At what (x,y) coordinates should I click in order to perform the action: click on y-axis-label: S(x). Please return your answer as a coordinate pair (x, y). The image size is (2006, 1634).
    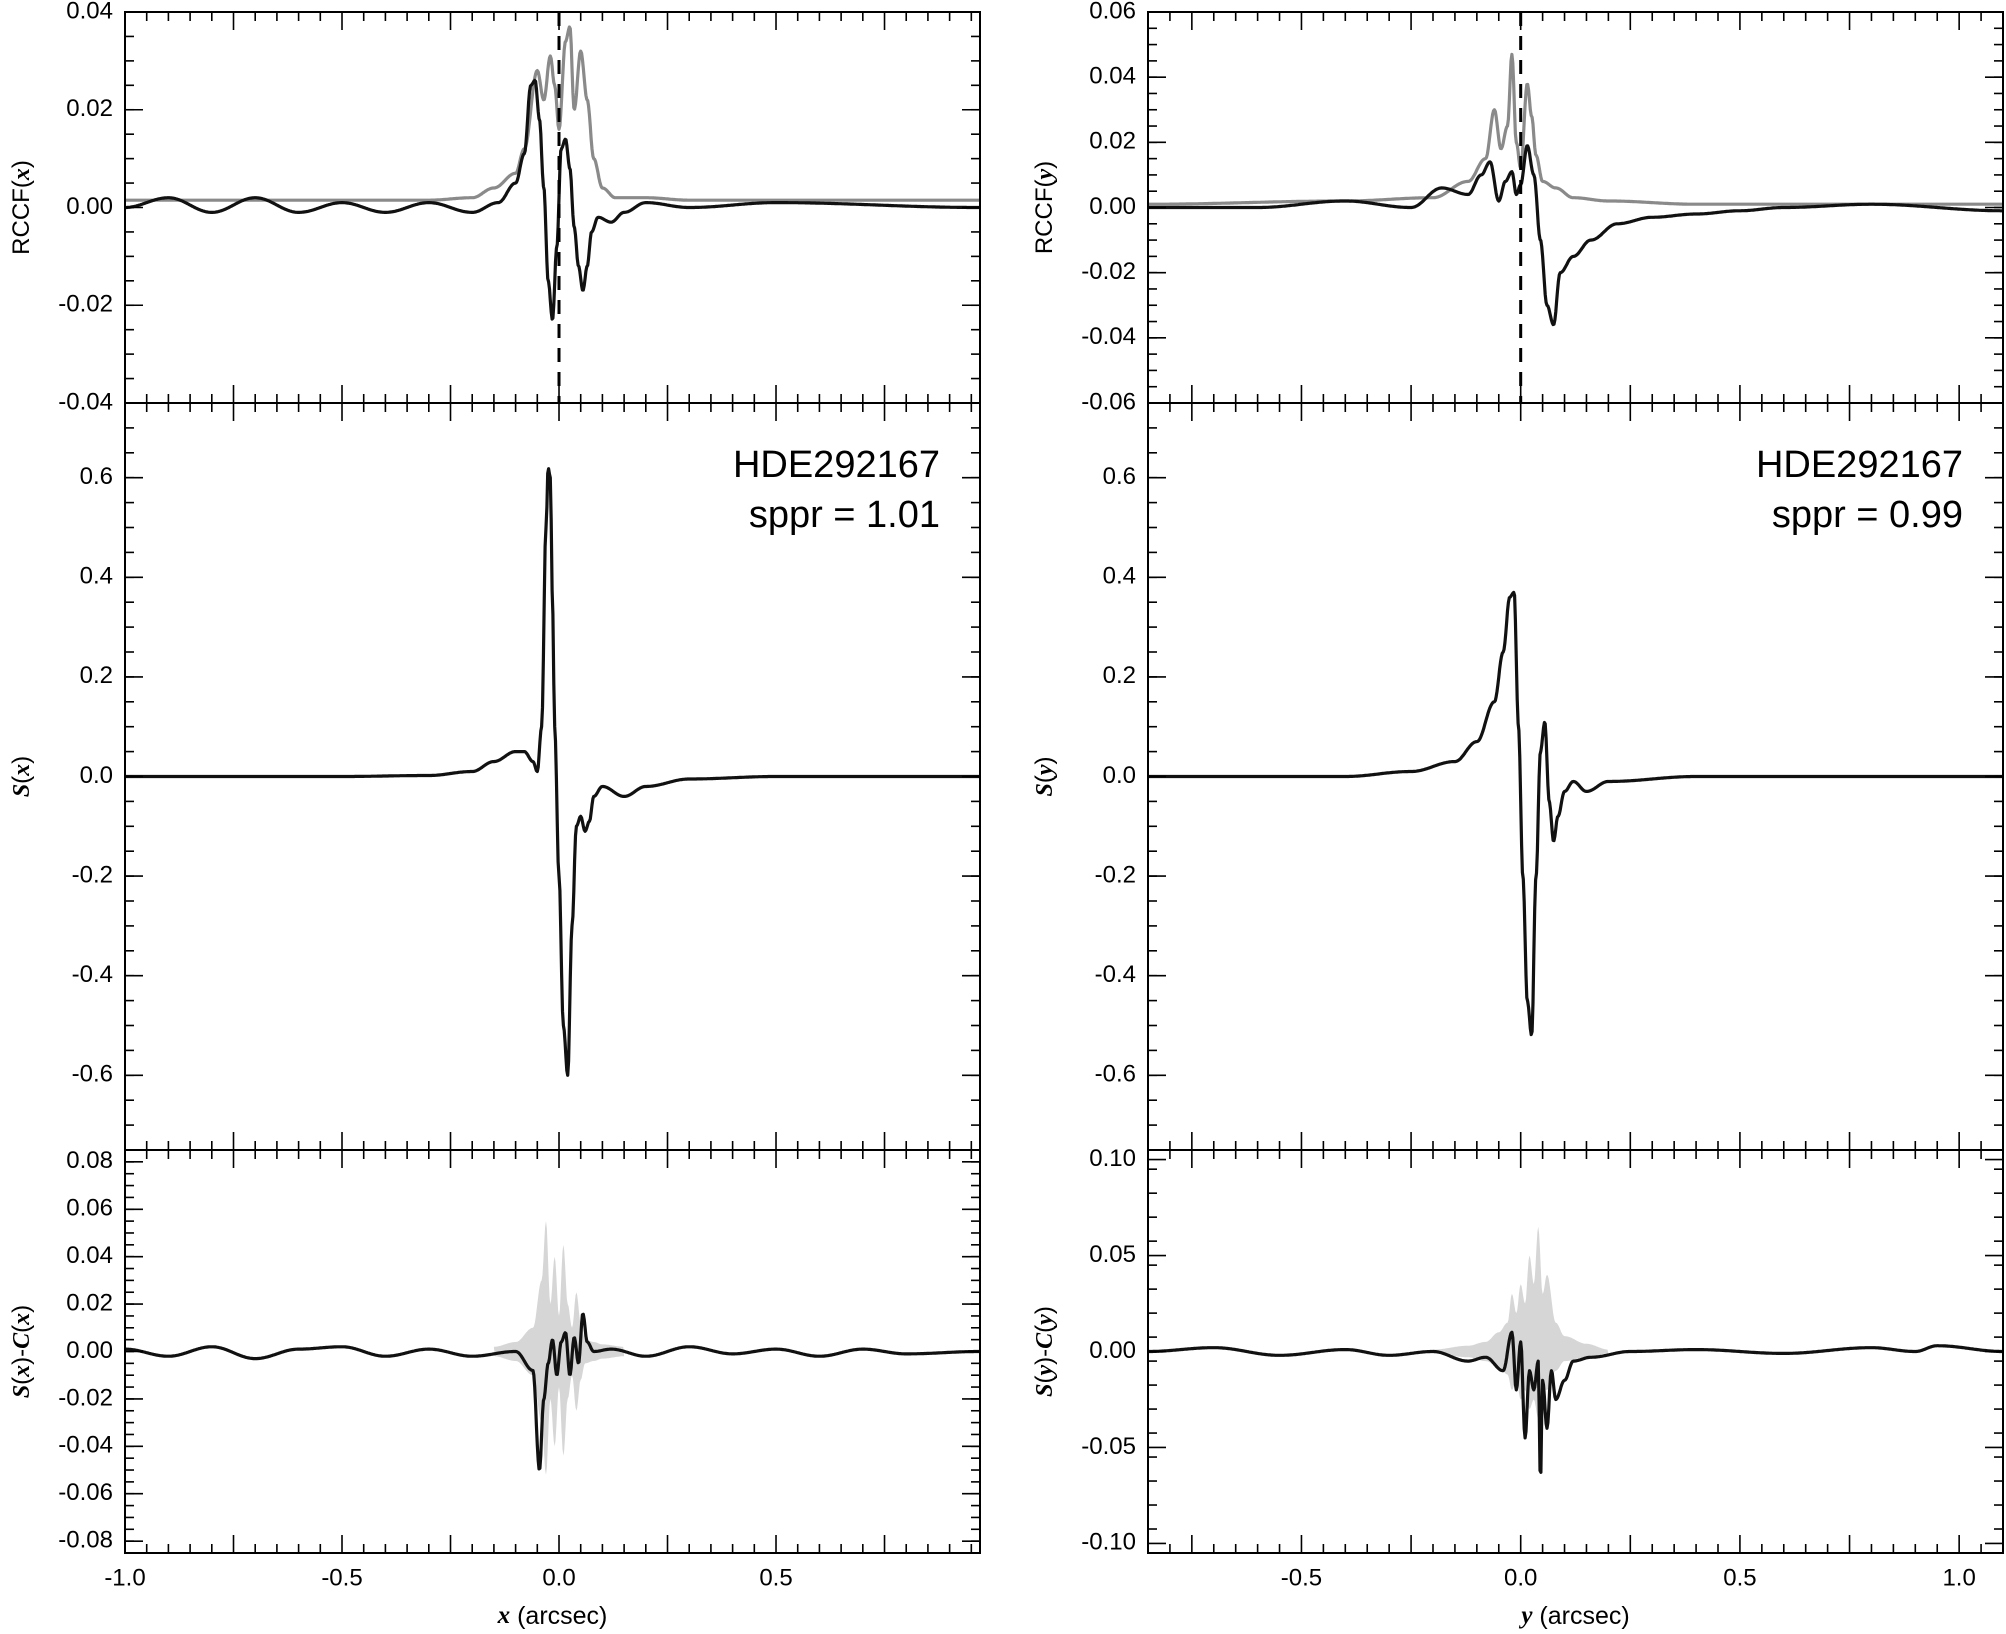
    Looking at the image, I should click on (21, 776).